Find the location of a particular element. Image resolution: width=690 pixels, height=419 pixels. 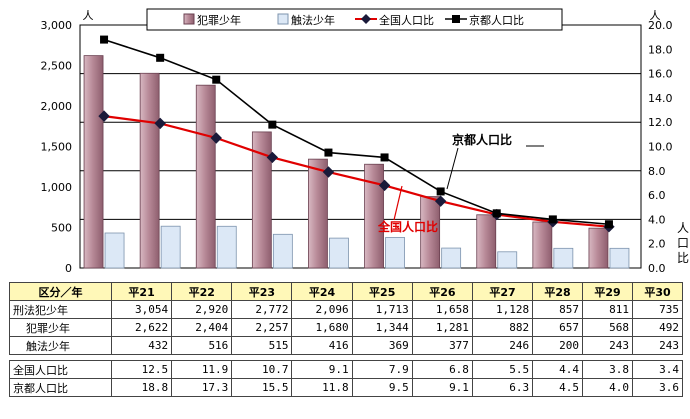

y-left-unit: 人 is located at coordinates (88, 15).